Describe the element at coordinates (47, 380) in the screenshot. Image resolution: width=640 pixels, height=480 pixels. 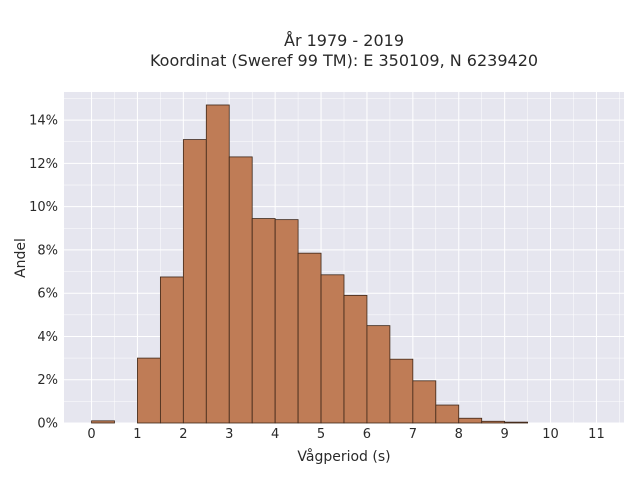
I see `y-tick-label: 2%` at that location.